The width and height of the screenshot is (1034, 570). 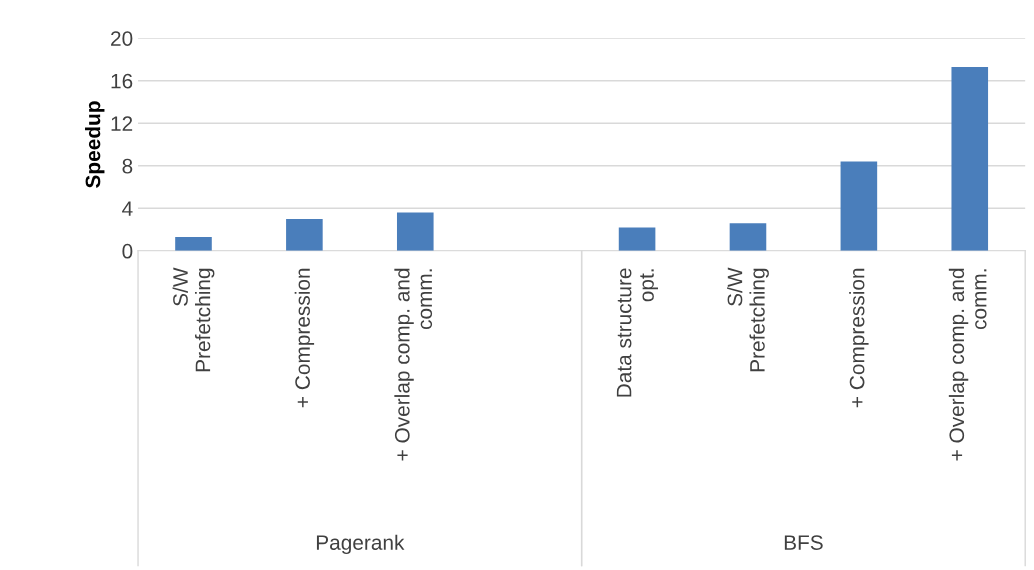 What do you see at coordinates (122, 81) in the screenshot?
I see `y-tick-label: 16` at bounding box center [122, 81].